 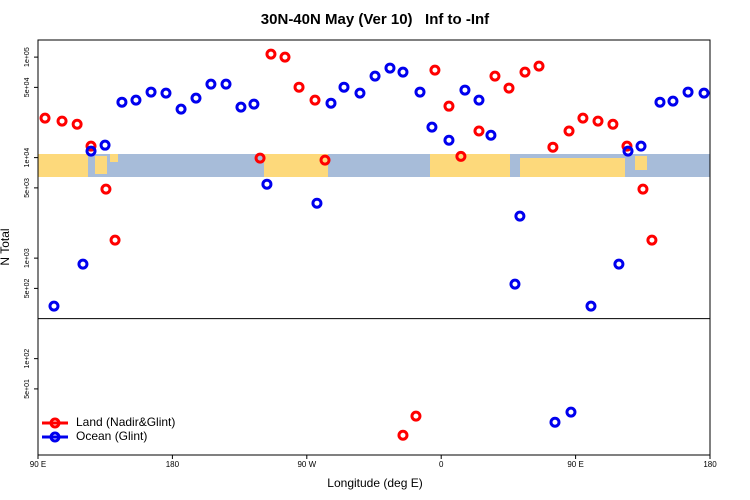 I want to click on map-strip, so click(x=374, y=165).